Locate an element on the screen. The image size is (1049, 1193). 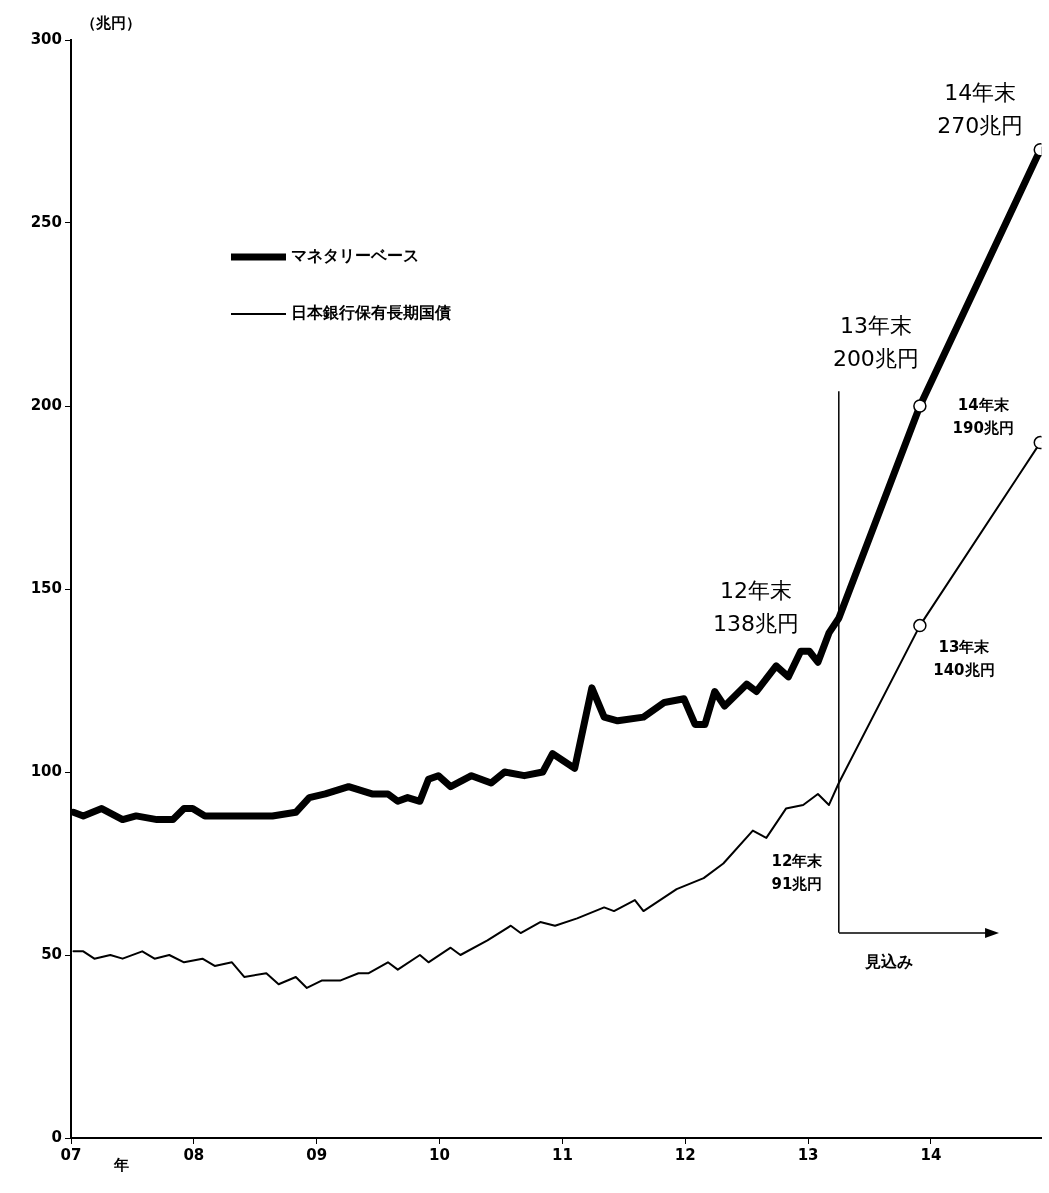
y-tick-label: 200 is located at coordinates (46, 404).